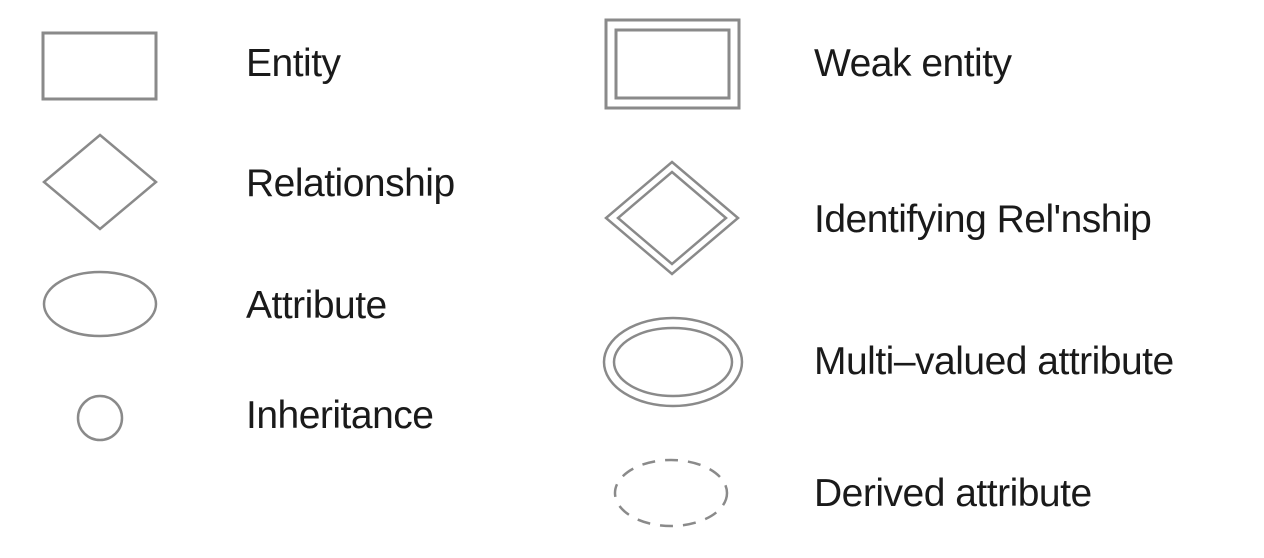 The height and width of the screenshot is (558, 1264). Describe the element at coordinates (672, 64) in the screenshot. I see `weak-entity-double-rectangle-icon` at that location.